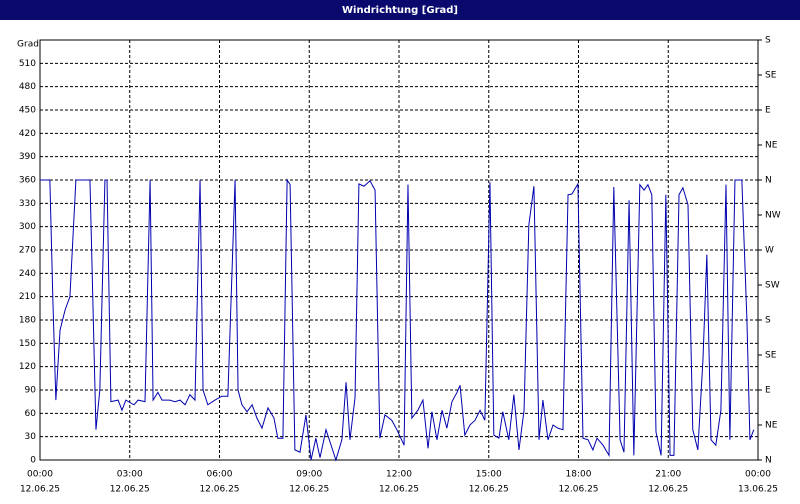 The image size is (800, 504). What do you see at coordinates (27, 64) in the screenshot?
I see `y-tick-label: 510` at bounding box center [27, 64].